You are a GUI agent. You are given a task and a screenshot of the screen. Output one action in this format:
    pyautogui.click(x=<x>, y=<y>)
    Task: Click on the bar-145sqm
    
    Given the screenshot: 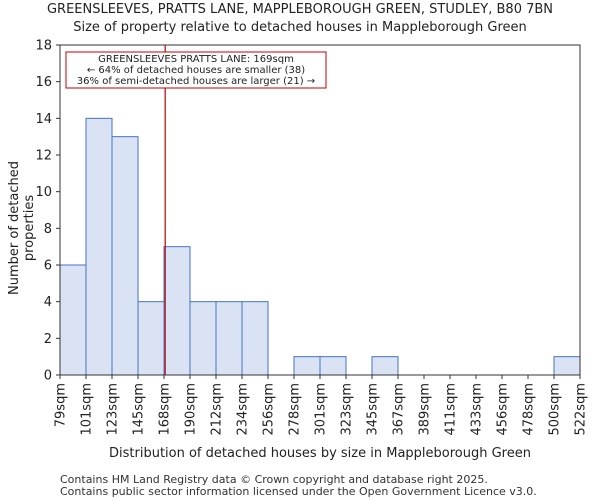 What is the action you would take?
    pyautogui.click(x=151, y=338)
    